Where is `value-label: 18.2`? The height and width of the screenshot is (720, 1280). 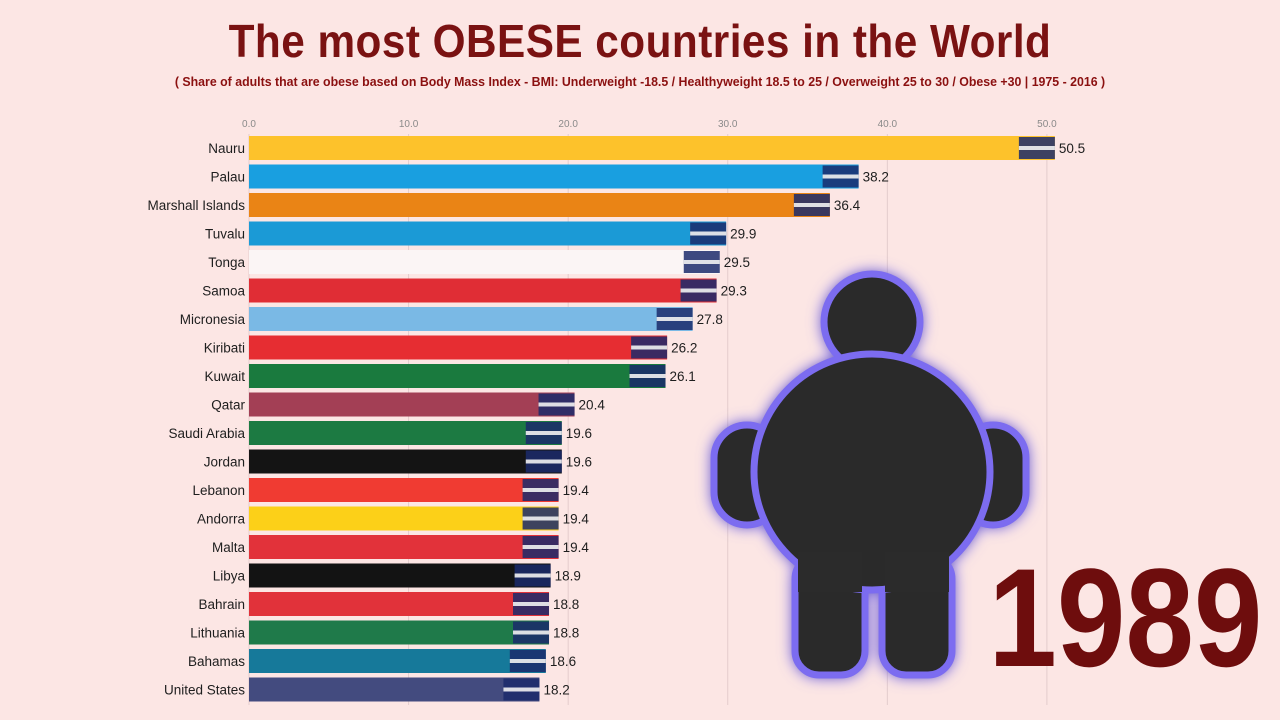
value-label: 18.2 is located at coordinates (556, 690).